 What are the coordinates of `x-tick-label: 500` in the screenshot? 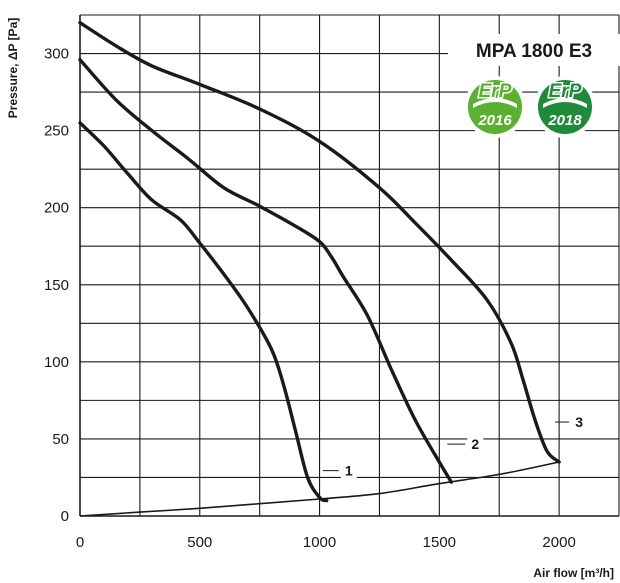 It's located at (199, 542).